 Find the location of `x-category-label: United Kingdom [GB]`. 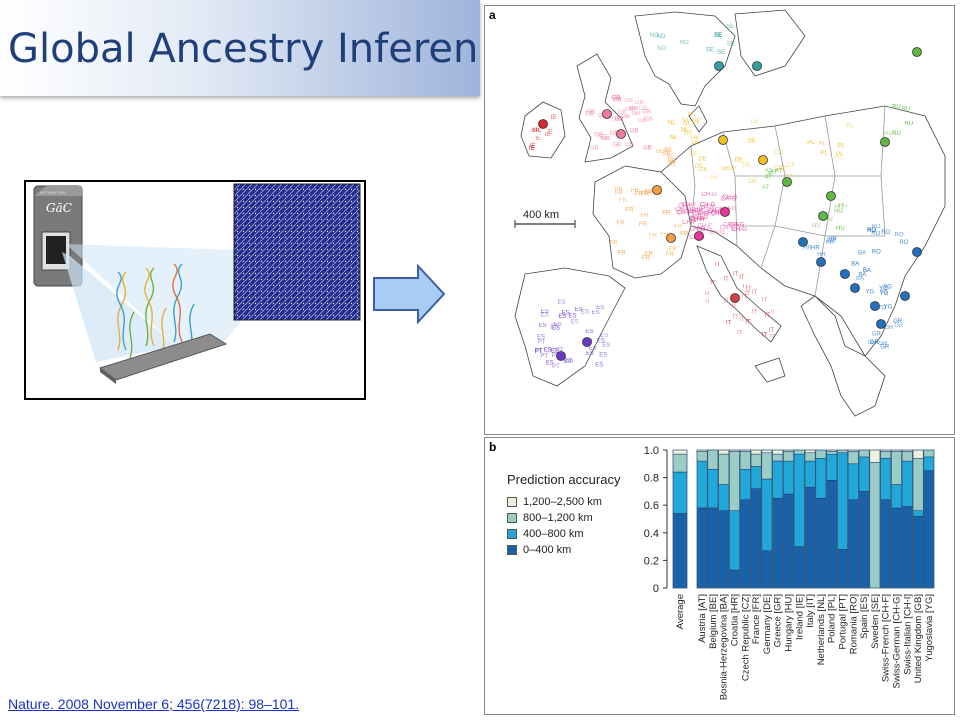

x-category-label: United Kingdom [GB] is located at coordinates (918, 638).